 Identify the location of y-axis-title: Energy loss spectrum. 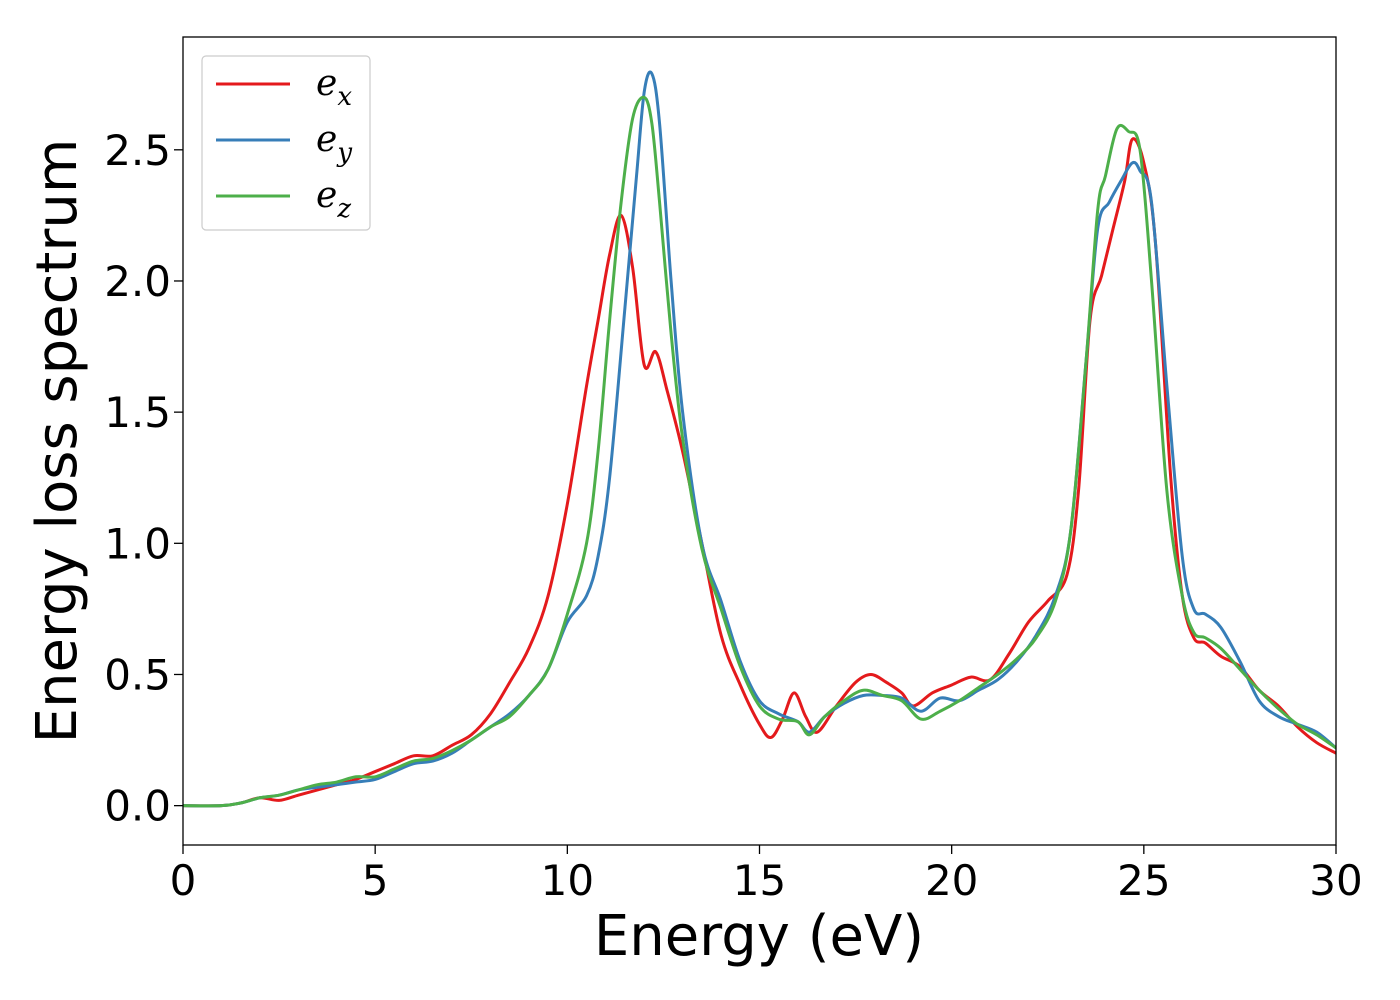
(57, 441).